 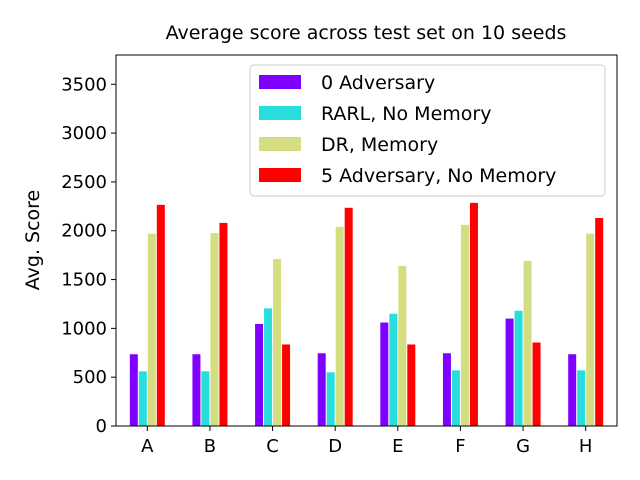 What do you see at coordinates (335, 446) in the screenshot?
I see `x-tick-label: D` at bounding box center [335, 446].